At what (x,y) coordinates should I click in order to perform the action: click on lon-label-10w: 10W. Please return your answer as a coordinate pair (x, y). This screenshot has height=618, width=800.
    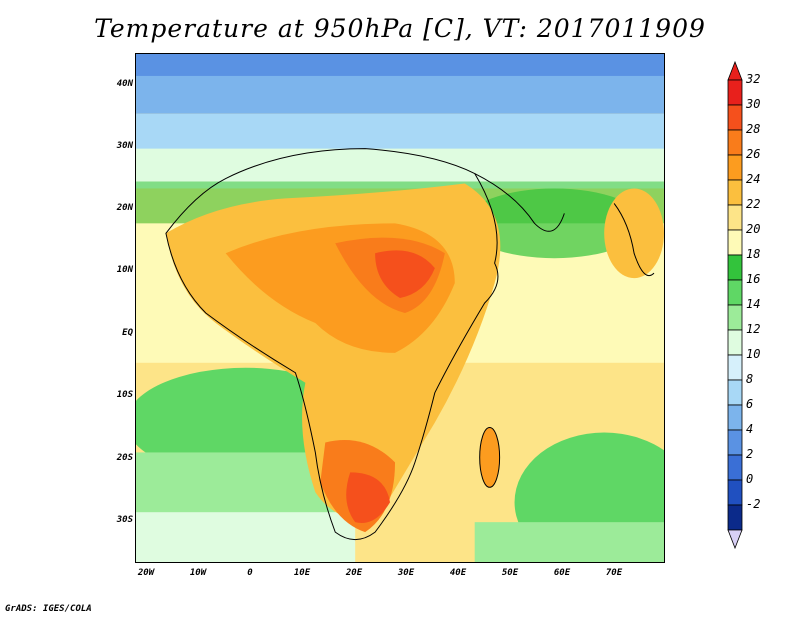
    Looking at the image, I should click on (198, 573).